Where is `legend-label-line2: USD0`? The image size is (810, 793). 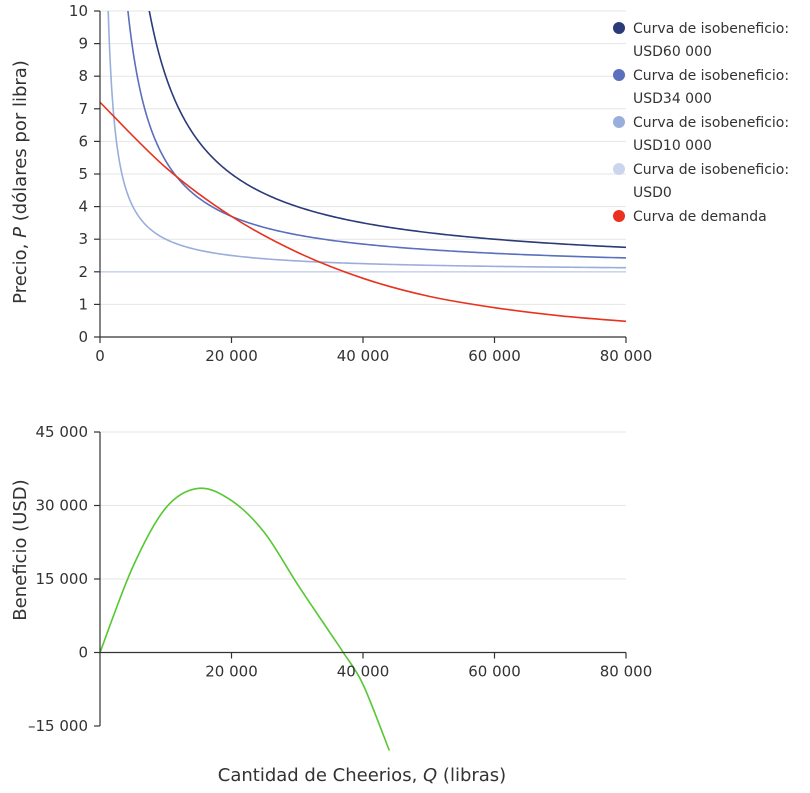 legend-label-line2: USD0 is located at coordinates (652, 193).